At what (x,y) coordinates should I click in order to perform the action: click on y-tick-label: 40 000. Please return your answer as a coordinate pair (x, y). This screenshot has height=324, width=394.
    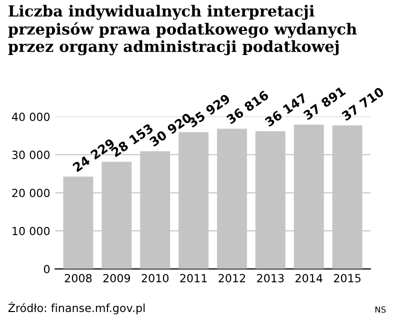
    Looking at the image, I should click on (31, 117).